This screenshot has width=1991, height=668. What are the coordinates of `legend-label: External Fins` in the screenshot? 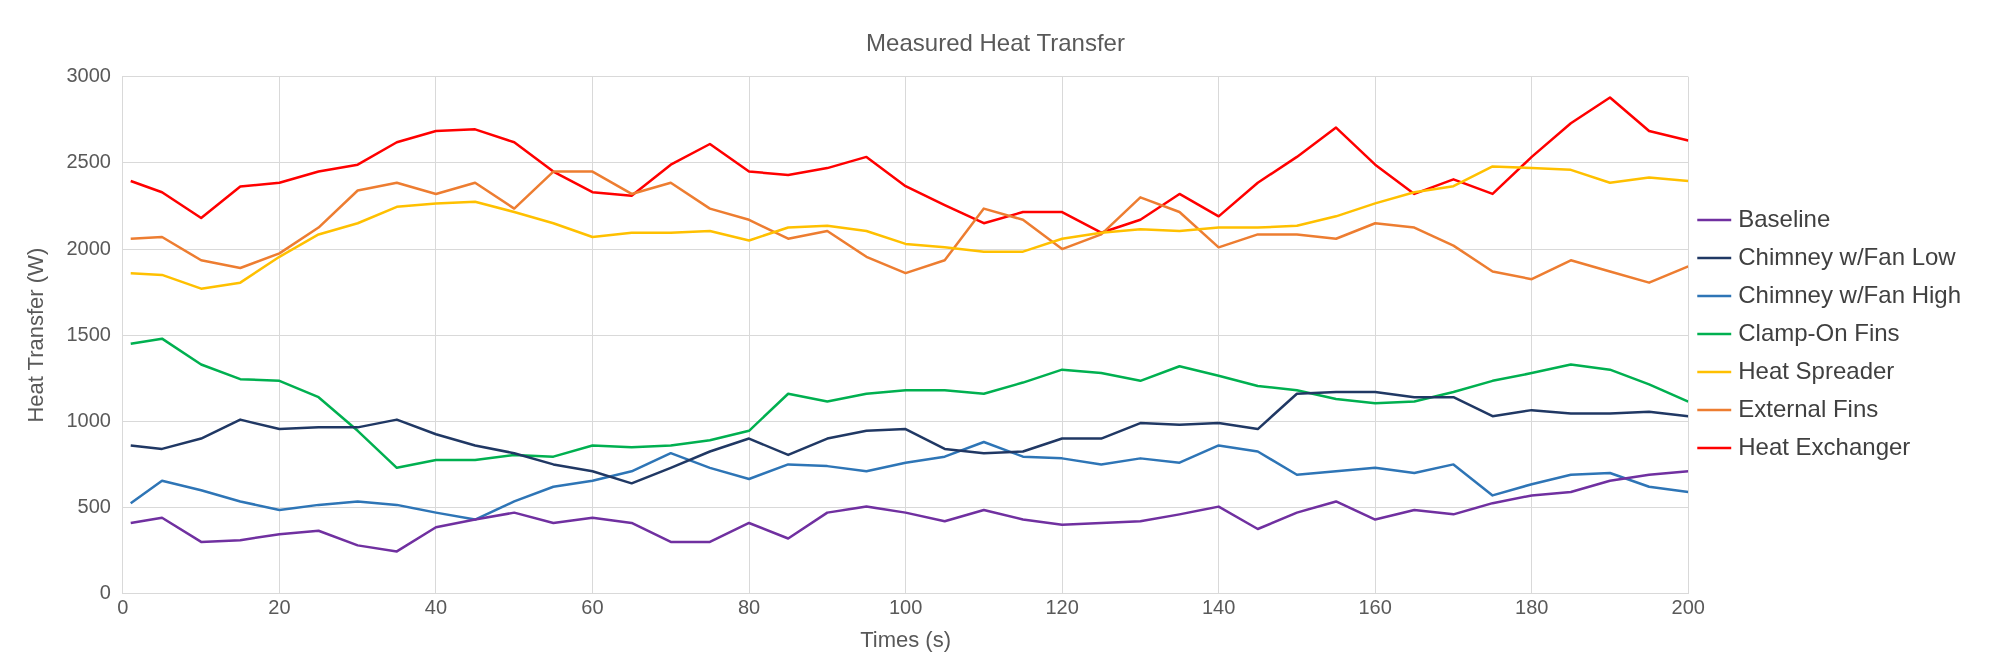 It's located at (1808, 408).